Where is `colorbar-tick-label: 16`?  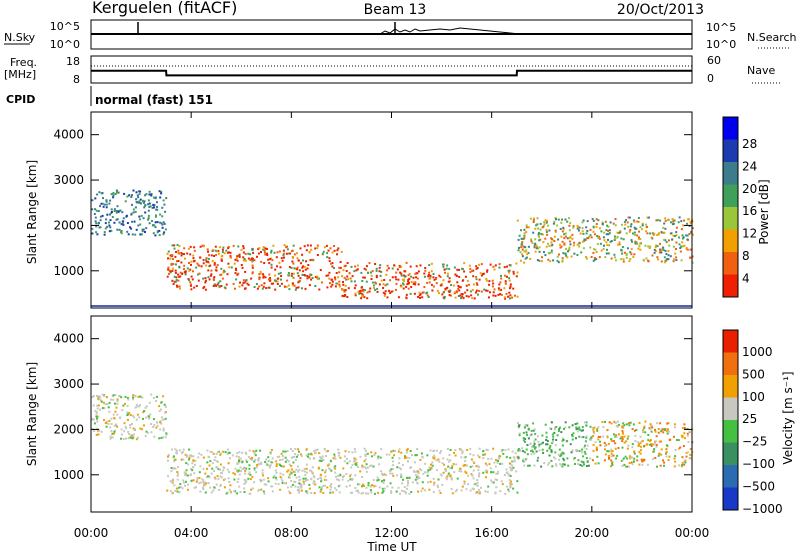 colorbar-tick-label: 16 is located at coordinates (749, 211).